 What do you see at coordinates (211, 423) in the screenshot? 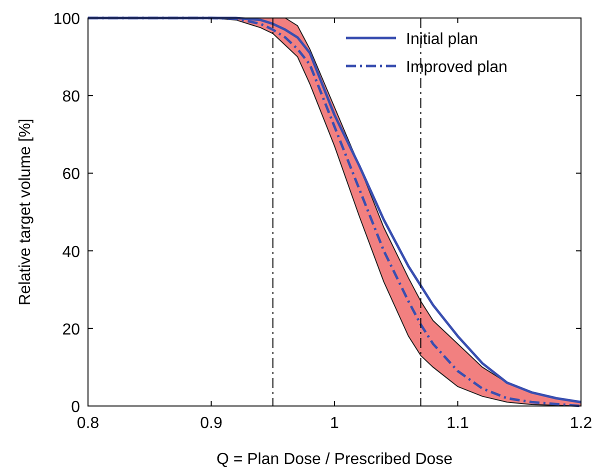
I see `x-tick-label: 0.9` at bounding box center [211, 423].